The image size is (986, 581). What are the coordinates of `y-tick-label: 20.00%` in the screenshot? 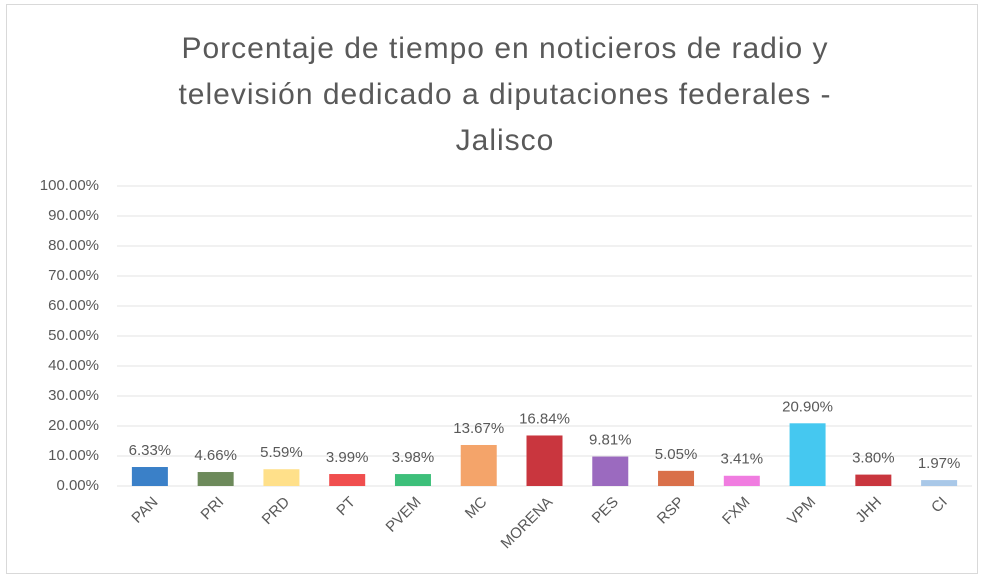 It's located at (73, 425).